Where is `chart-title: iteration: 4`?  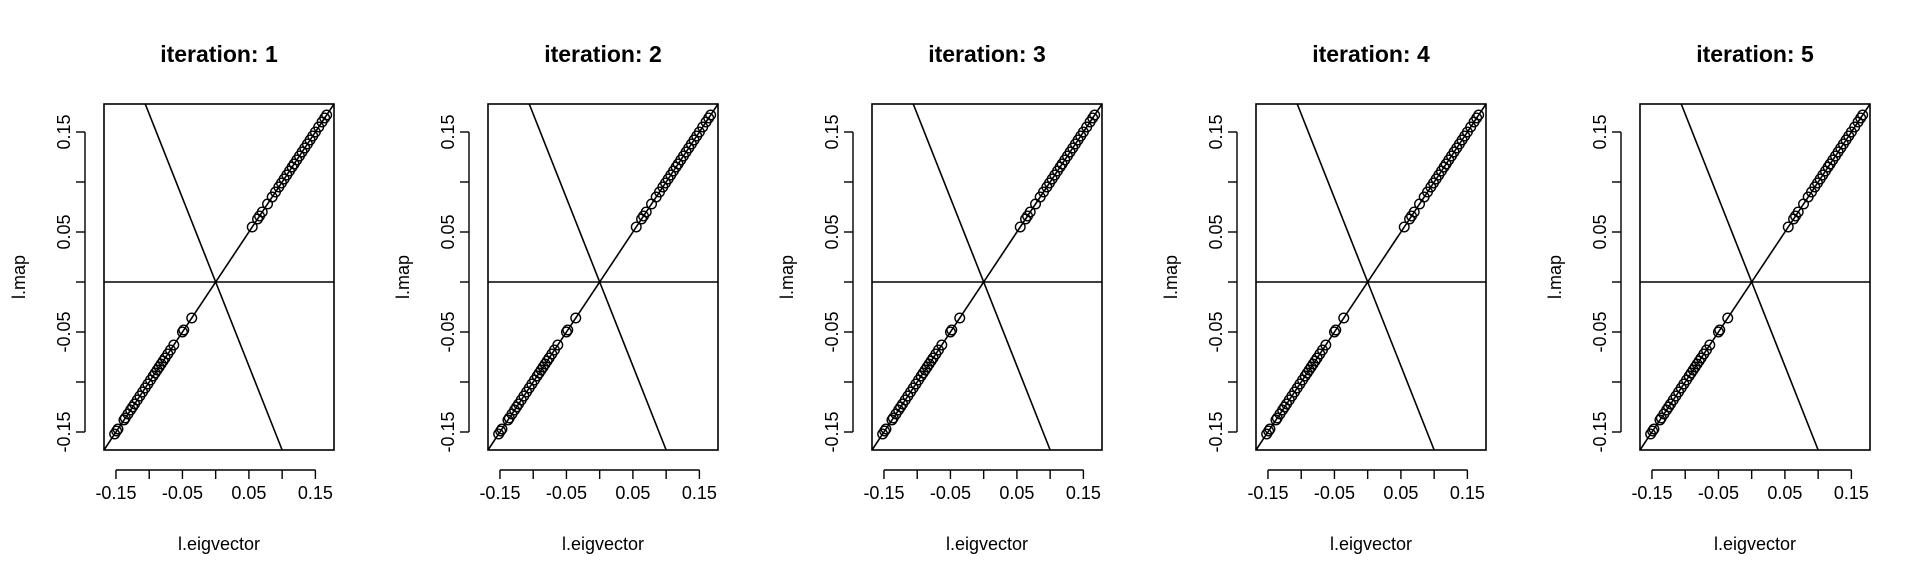
chart-title: iteration: 4 is located at coordinates (1371, 54).